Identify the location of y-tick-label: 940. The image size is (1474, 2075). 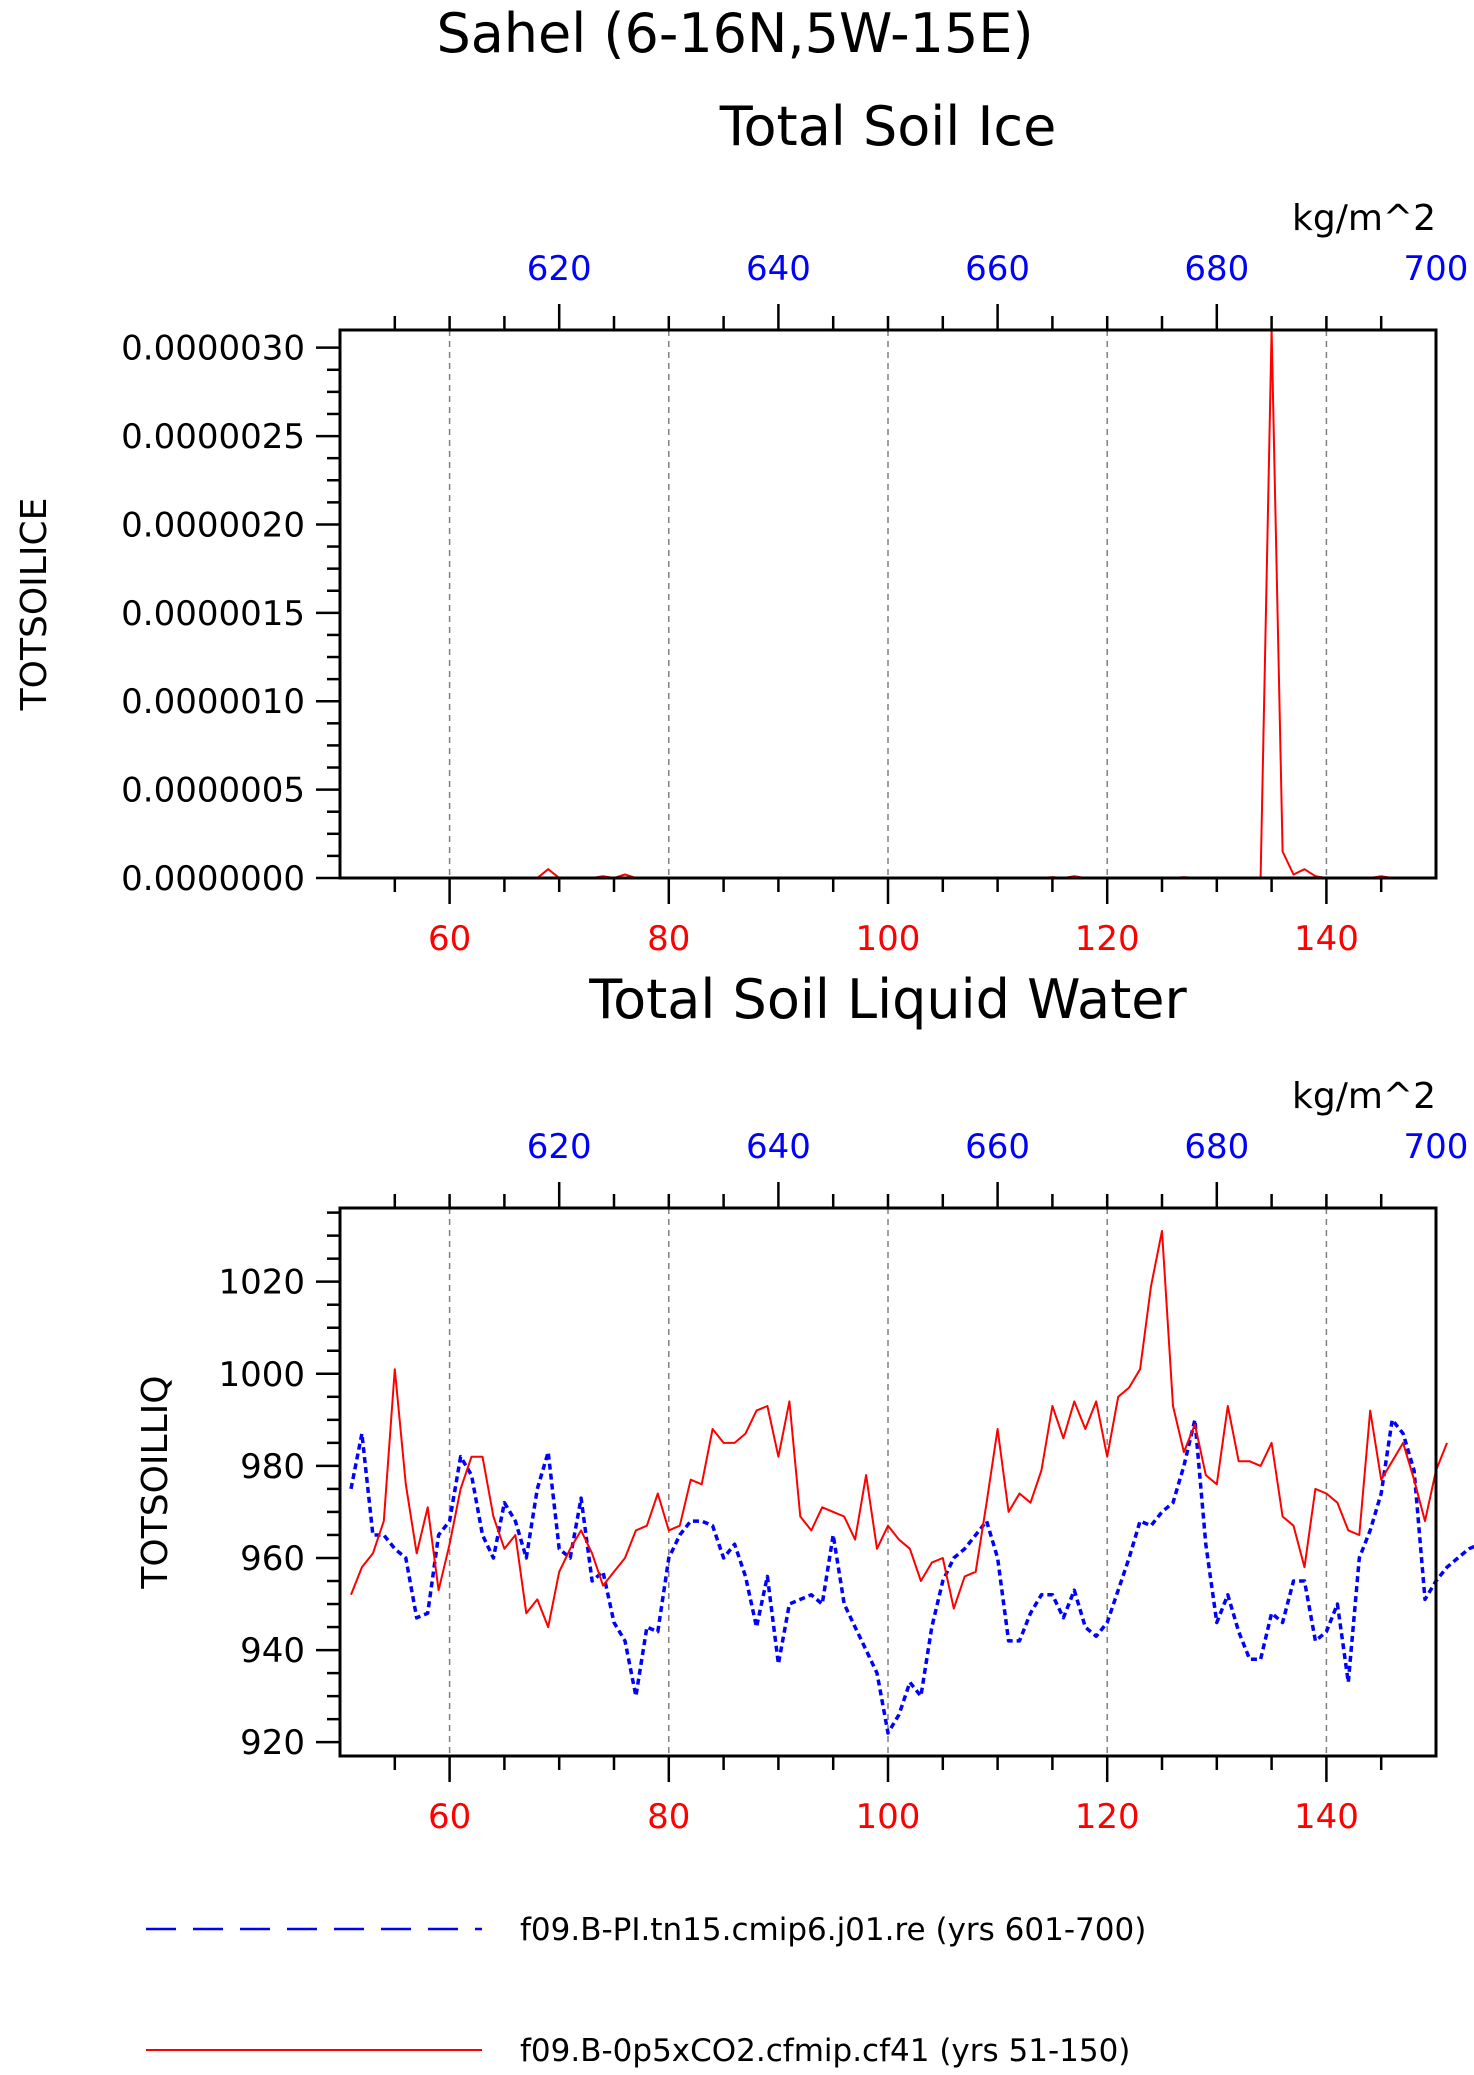
(272, 1651).